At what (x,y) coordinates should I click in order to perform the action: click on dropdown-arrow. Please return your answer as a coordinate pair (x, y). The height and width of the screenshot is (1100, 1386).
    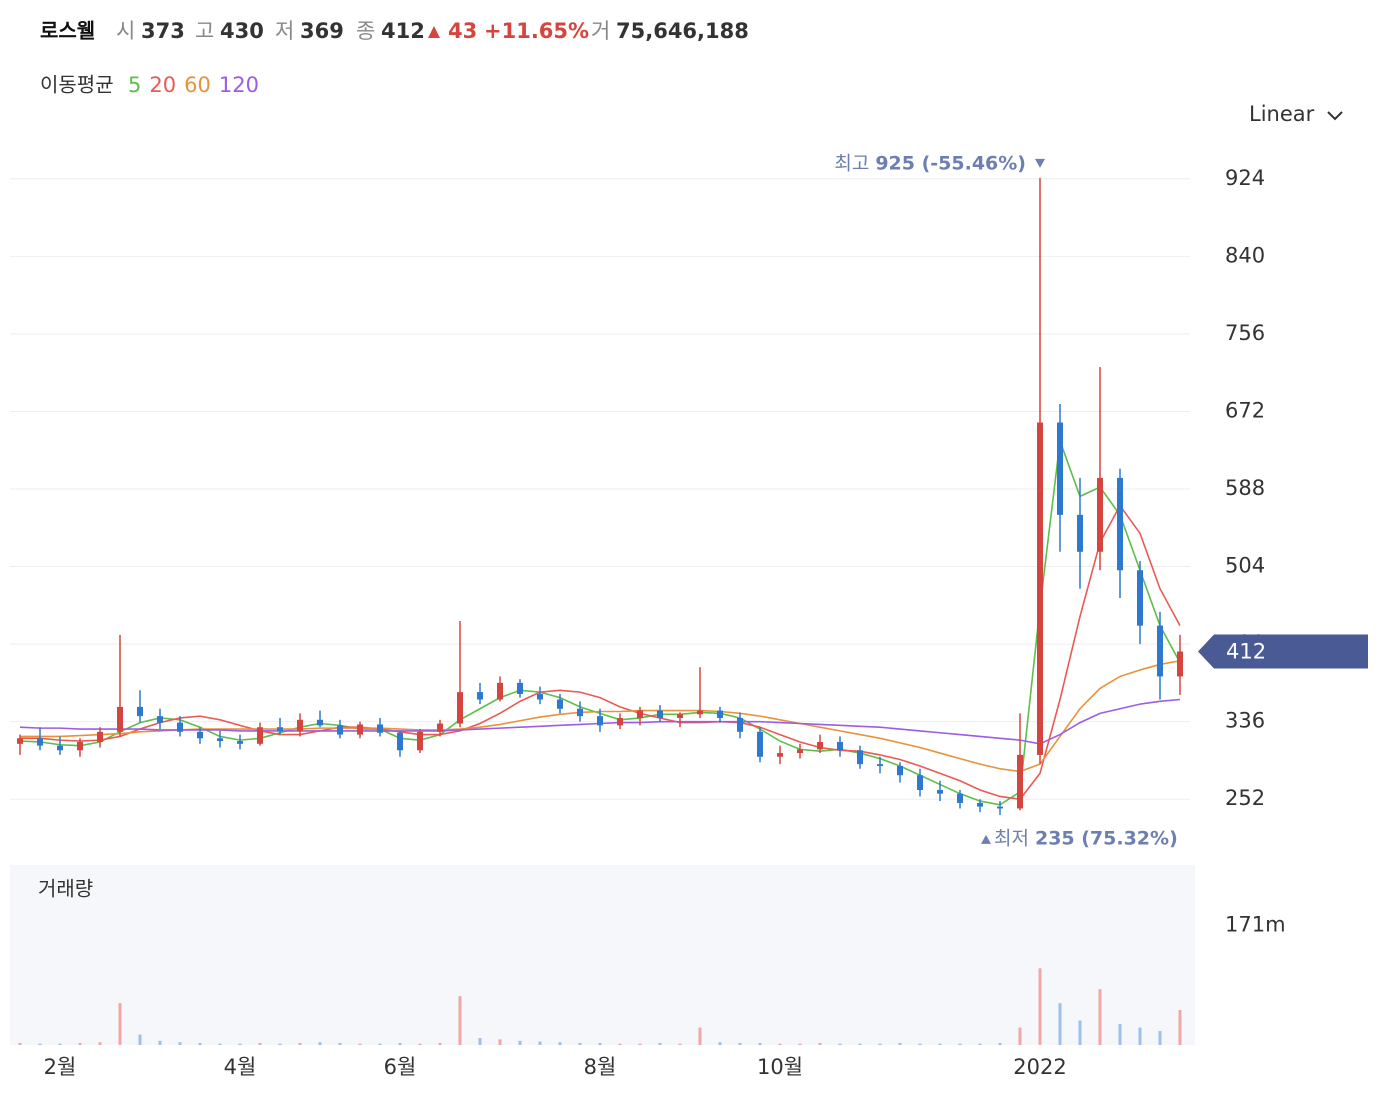
    Looking at the image, I should click on (1335, 116).